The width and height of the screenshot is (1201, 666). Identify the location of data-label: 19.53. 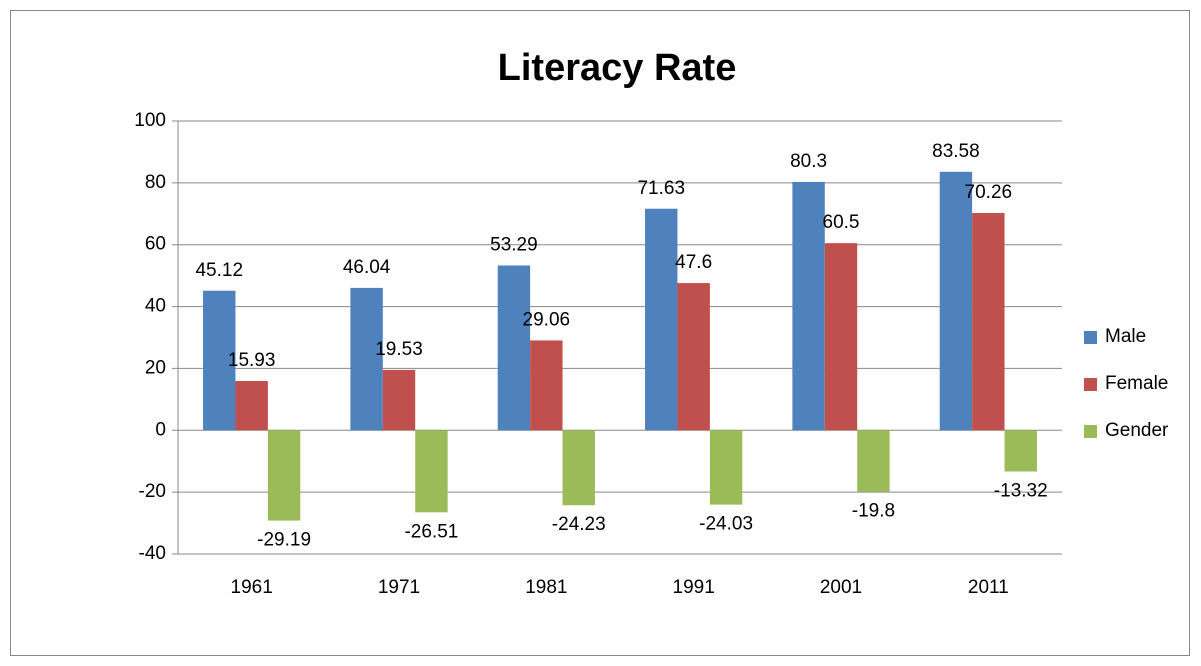
(399, 349).